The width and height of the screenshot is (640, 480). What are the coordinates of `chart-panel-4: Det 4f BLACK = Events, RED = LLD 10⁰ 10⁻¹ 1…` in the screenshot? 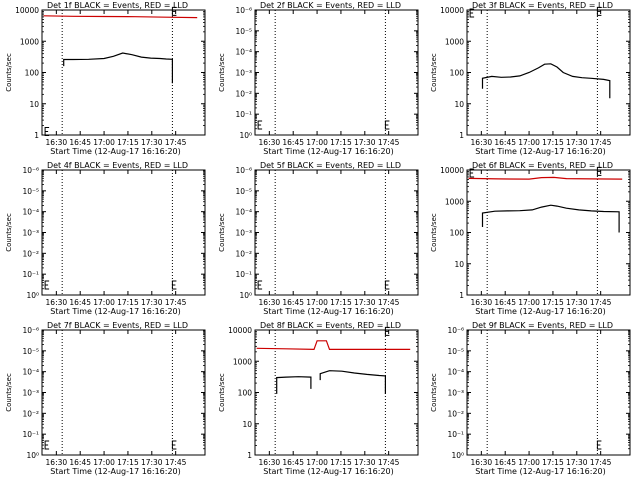 It's located at (105, 238).